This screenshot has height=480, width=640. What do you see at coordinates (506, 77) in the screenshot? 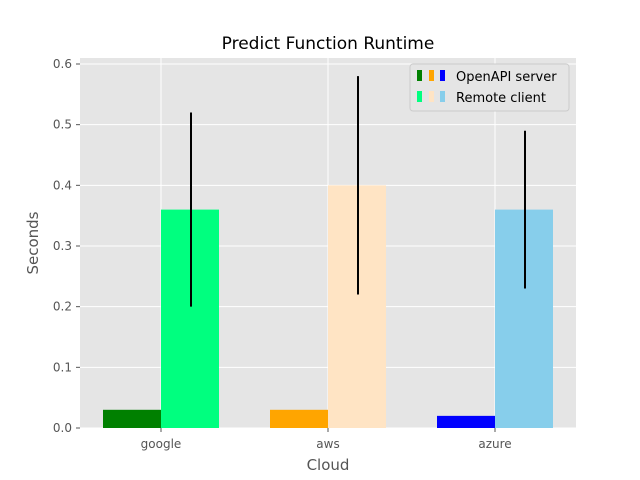
I see `legend-label-openapi-server: OpenAPI server` at bounding box center [506, 77].